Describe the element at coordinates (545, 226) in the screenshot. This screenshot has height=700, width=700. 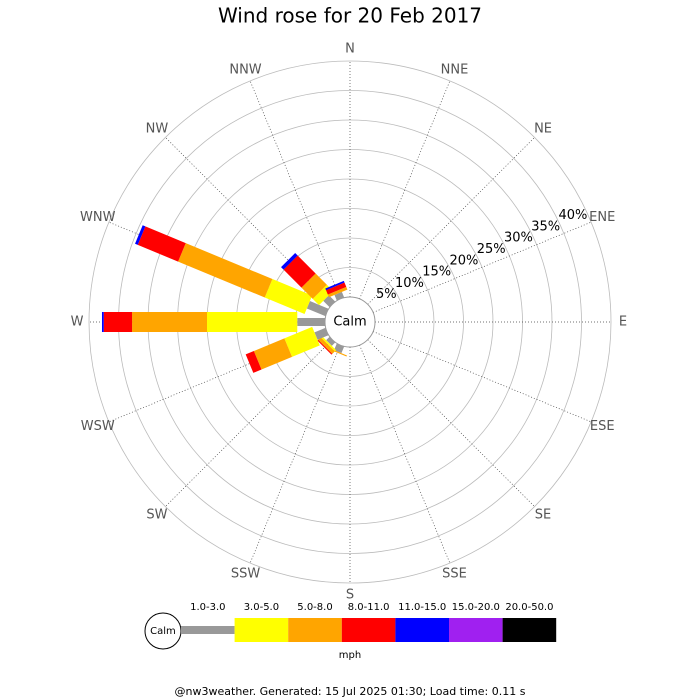
I see `ring-label: 35%` at that location.